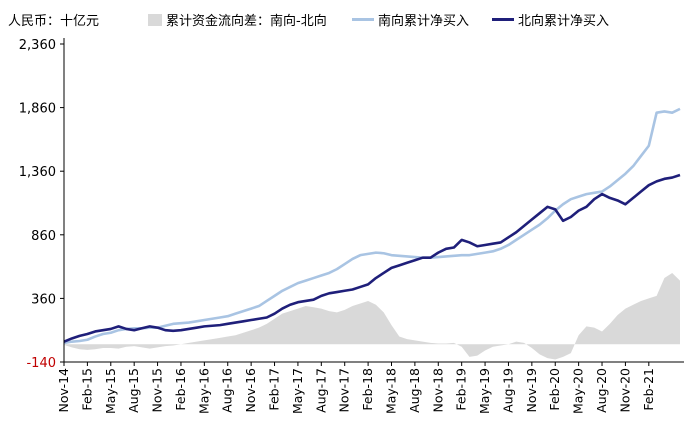 The height and width of the screenshot is (425, 693). What do you see at coordinates (41, 363) in the screenshot?
I see `y-tick-label: -140` at bounding box center [41, 363].